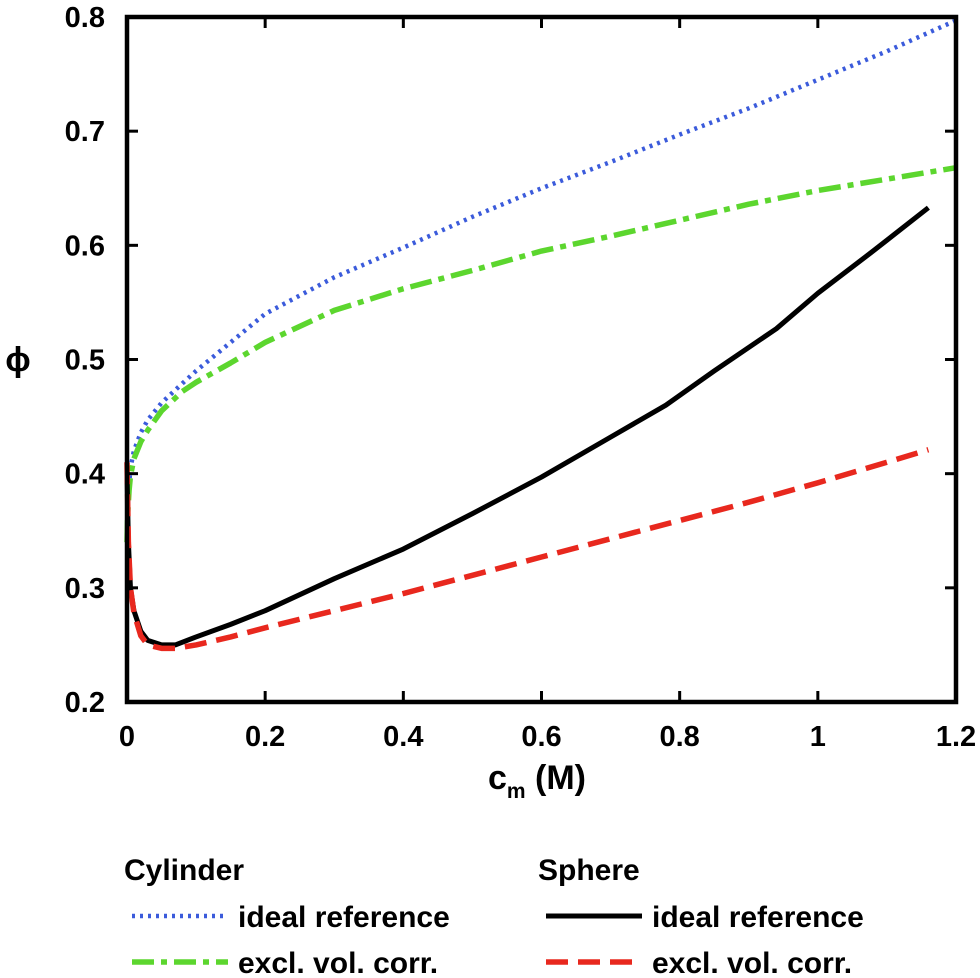 This screenshot has height=978, width=980. I want to click on legend-title-cylinder: Cylinder, so click(184, 870).